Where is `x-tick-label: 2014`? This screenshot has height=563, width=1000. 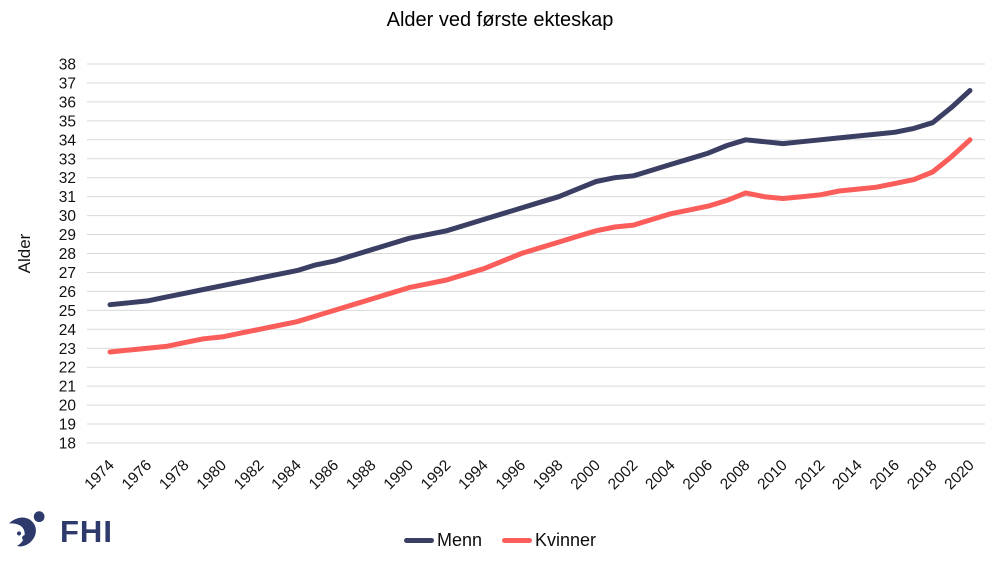
x-tick-label: 2014 is located at coordinates (847, 475).